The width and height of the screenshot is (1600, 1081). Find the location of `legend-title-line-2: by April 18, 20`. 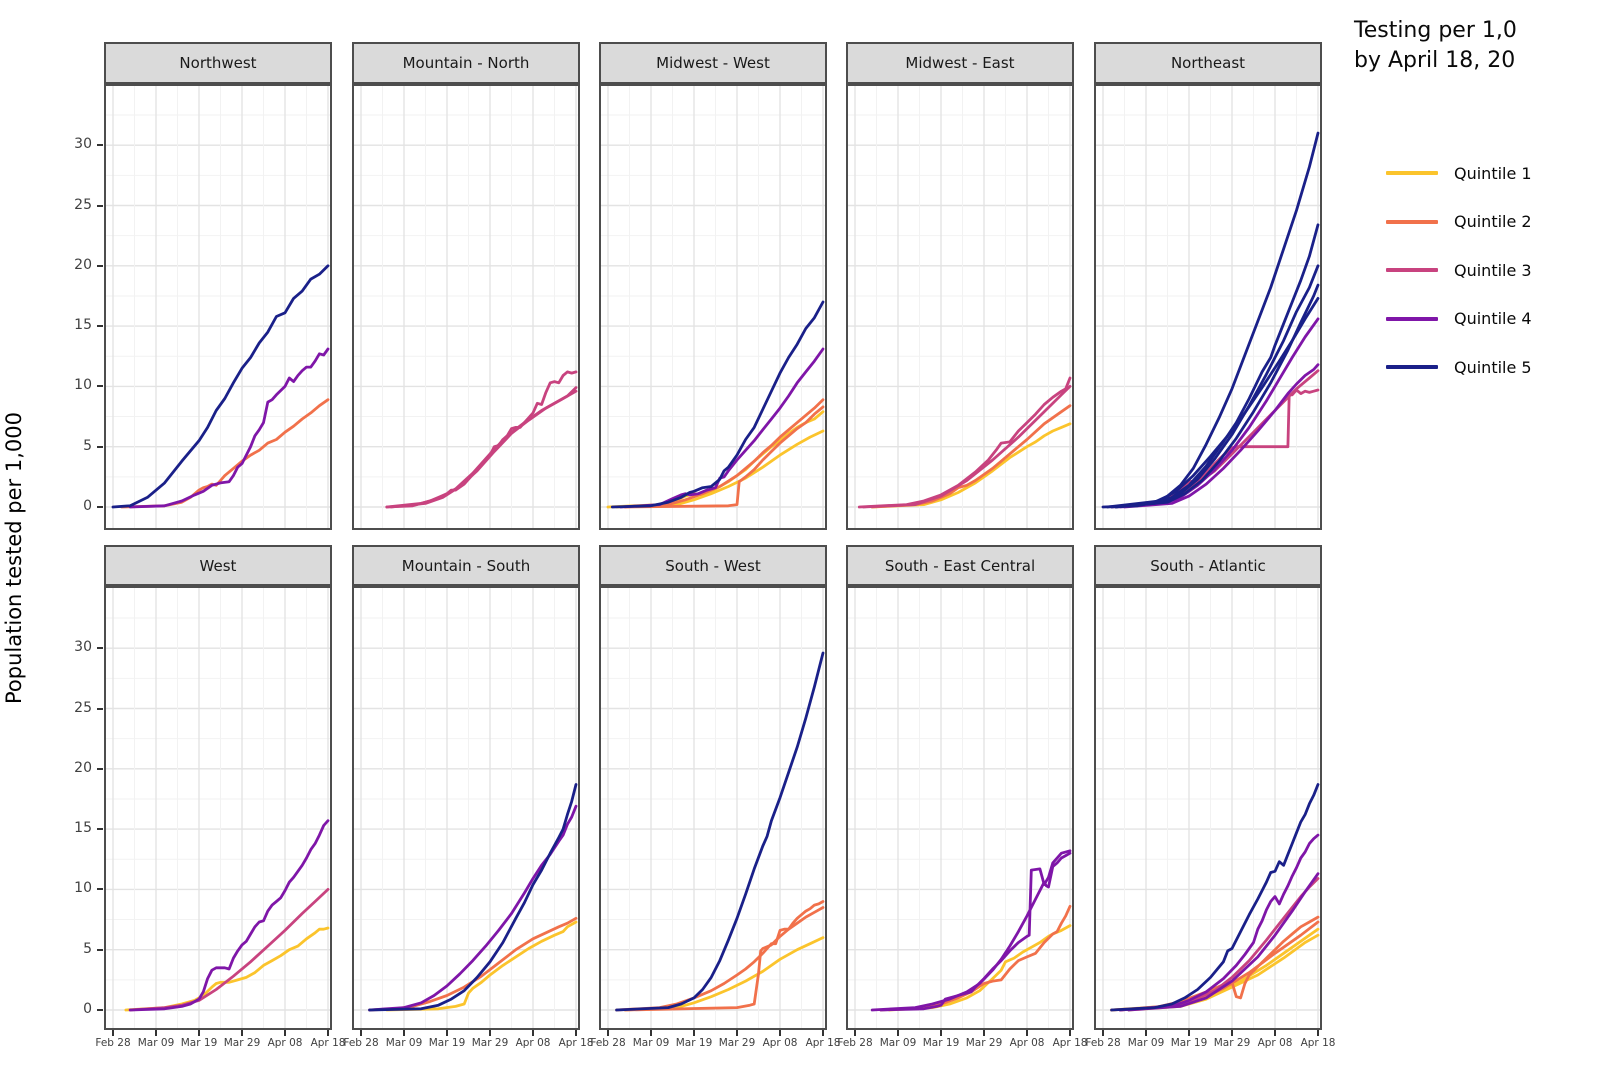

legend-title-line-2: by April 18, 20 is located at coordinates (1435, 60).